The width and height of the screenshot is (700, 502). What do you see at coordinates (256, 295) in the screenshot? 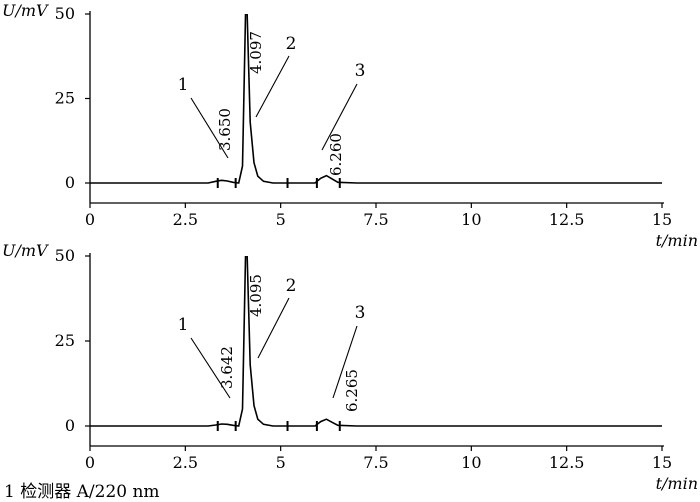
I see `retention-time-label: 4.095` at bounding box center [256, 295].